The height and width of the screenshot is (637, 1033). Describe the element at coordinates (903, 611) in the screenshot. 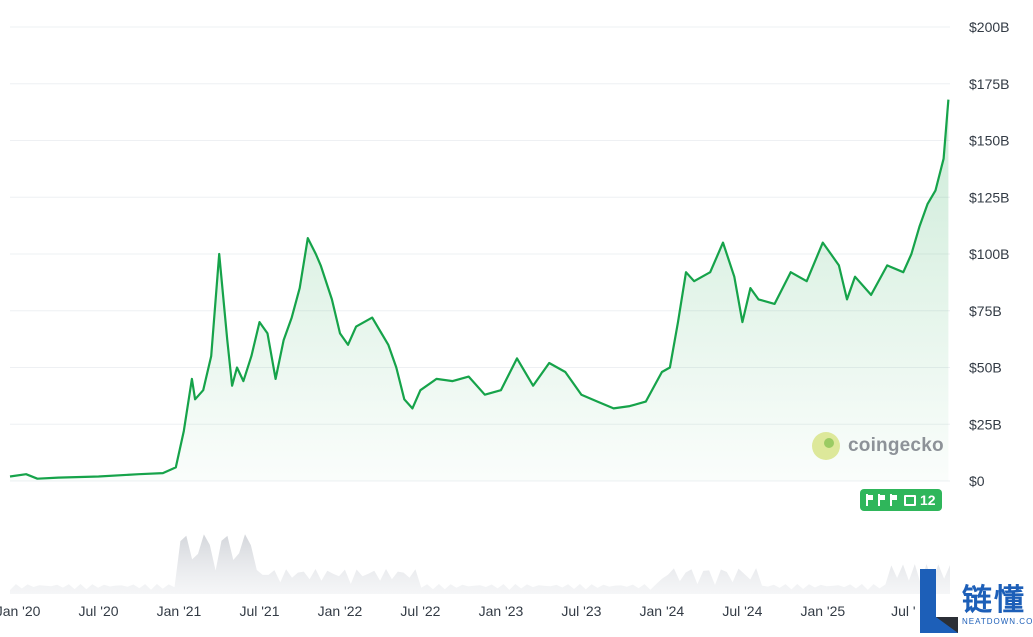

I see `x-tick-label: Jul '` at that location.